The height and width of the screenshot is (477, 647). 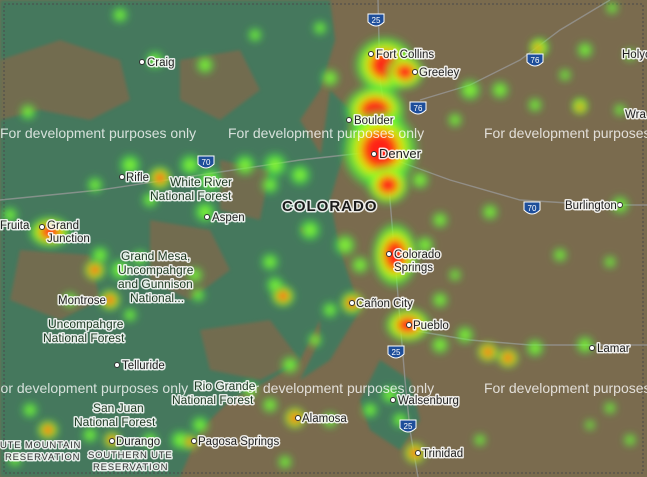 I want to click on city-durango: Durango, so click(x=135, y=442).